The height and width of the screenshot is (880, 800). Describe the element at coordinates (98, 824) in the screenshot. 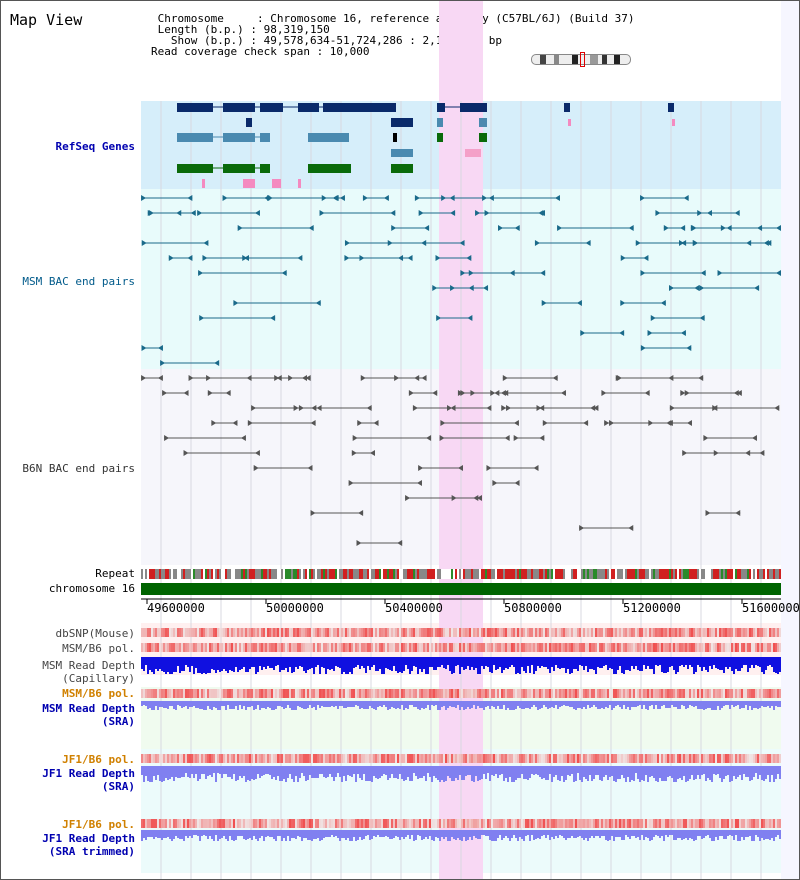

I see `track-label-jf1-pol-2: JF1/B6 pol.` at that location.